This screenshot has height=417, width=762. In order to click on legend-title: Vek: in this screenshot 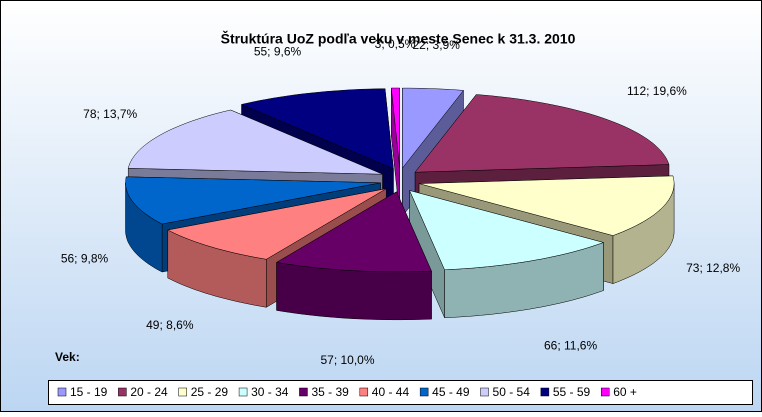, I will do `click(67, 357)`.